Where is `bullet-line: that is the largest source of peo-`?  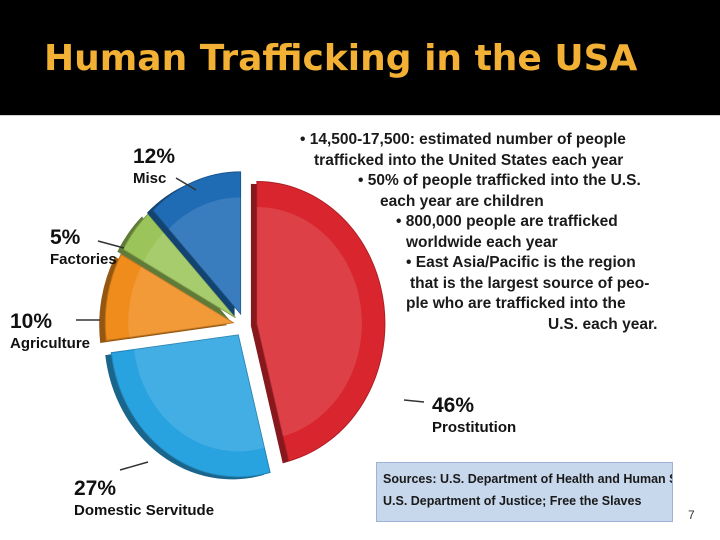 bullet-line: that is the largest source of peo- is located at coordinates (530, 283).